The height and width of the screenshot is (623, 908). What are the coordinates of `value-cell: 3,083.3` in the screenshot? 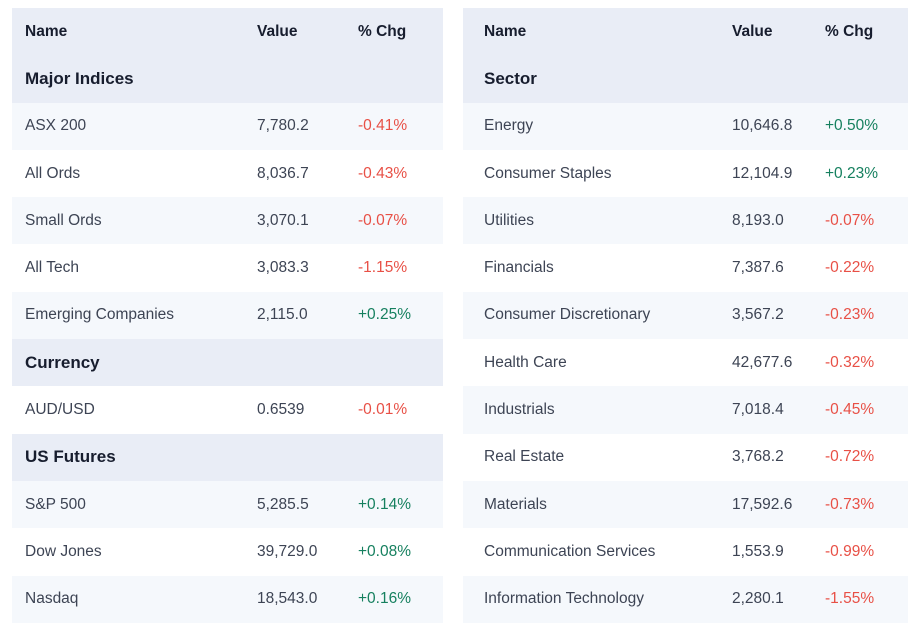 It's located at (283, 268).